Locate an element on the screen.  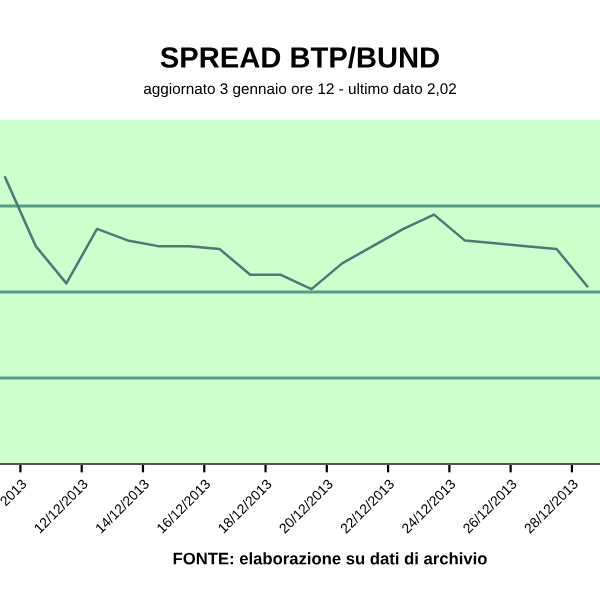
chart-title: SPREAD BTP/BUND is located at coordinates (299, 57).